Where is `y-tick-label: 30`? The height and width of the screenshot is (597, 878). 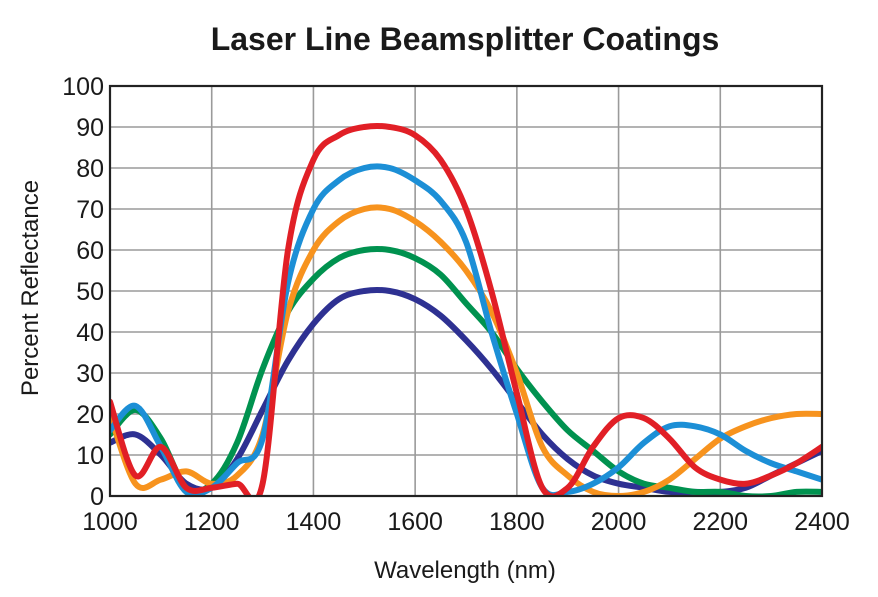
y-tick-label: 30 is located at coordinates (90, 374).